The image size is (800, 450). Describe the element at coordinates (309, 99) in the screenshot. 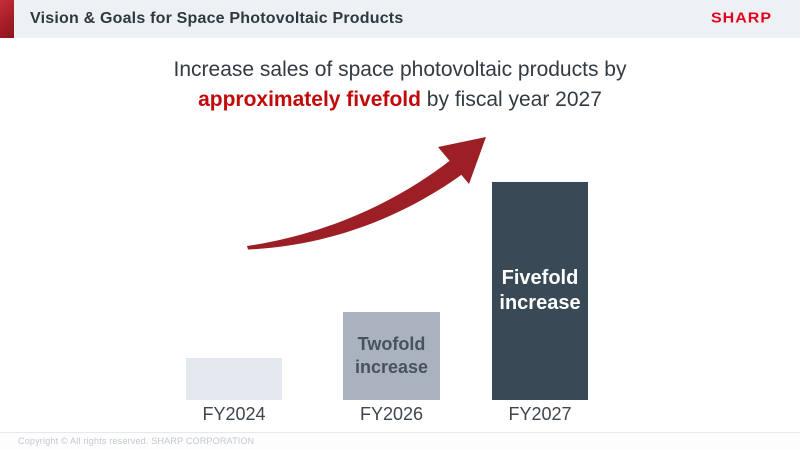

I see `headline-highlight: approximately fivefold` at that location.